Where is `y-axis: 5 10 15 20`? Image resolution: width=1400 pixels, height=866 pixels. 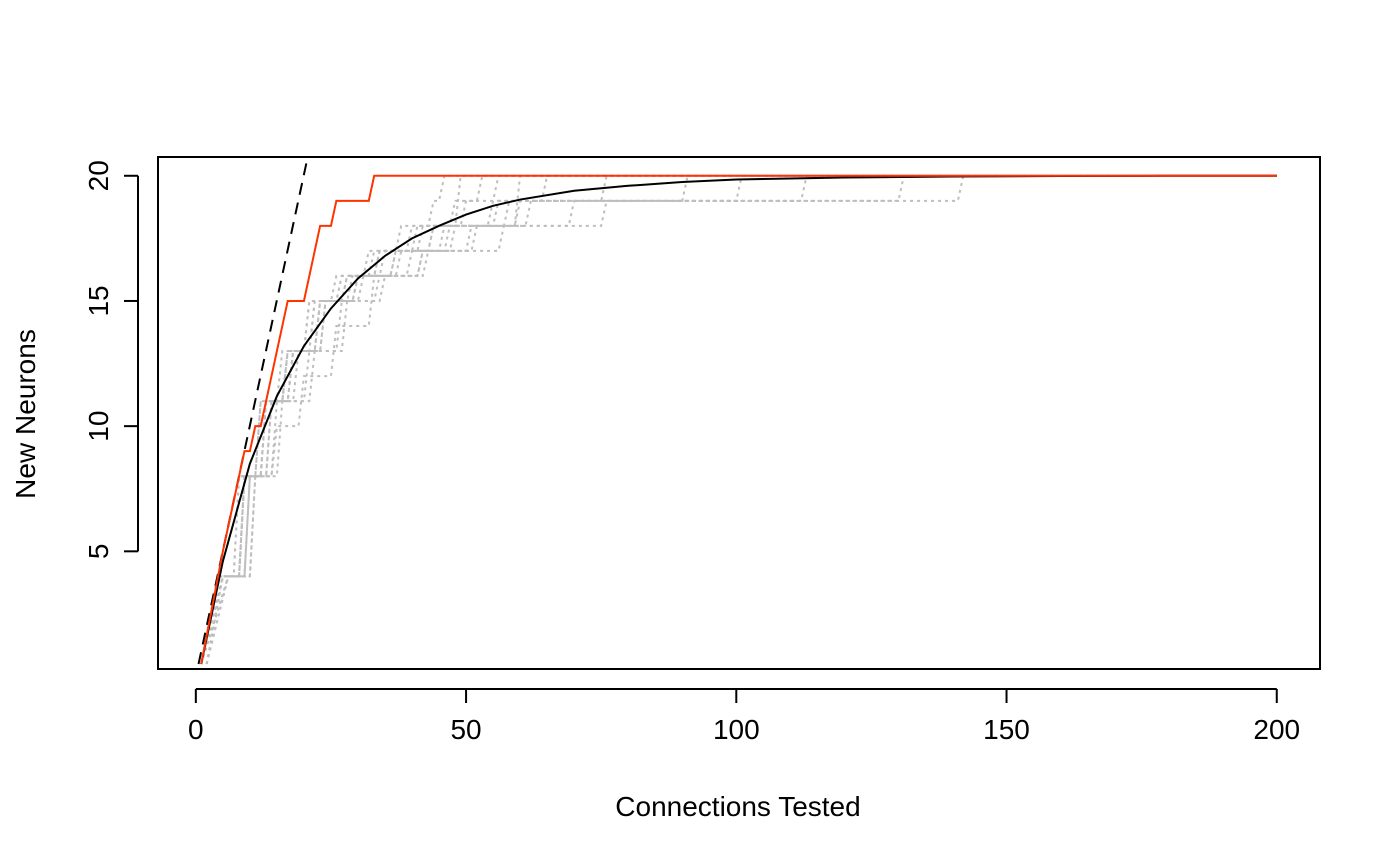
y-axis: 5 10 15 20 is located at coordinates (111, 360).